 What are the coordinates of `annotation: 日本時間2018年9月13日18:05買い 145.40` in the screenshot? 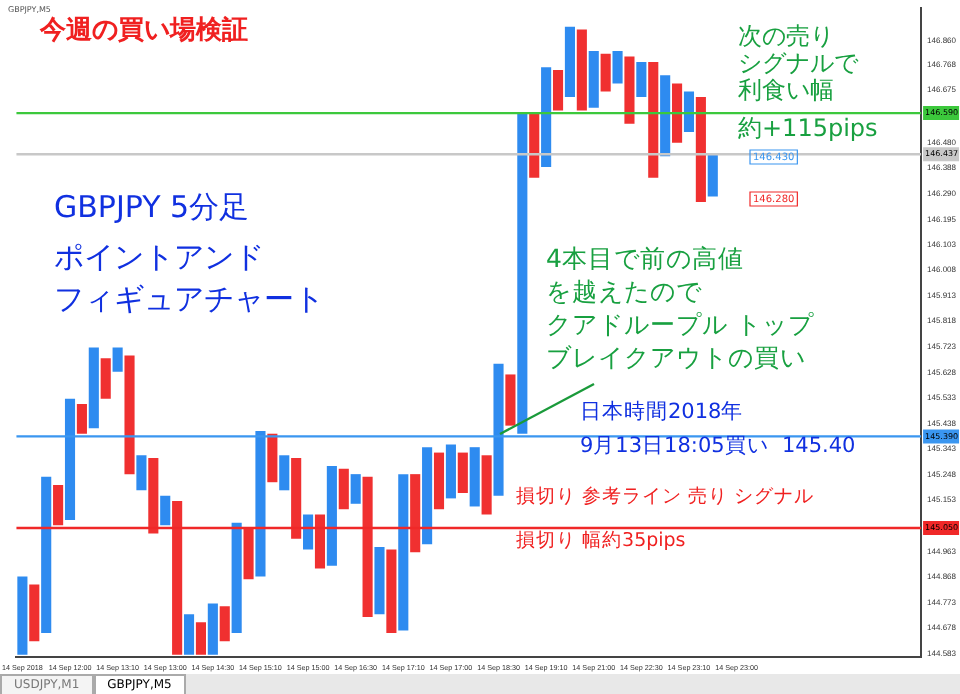 It's located at (718, 427).